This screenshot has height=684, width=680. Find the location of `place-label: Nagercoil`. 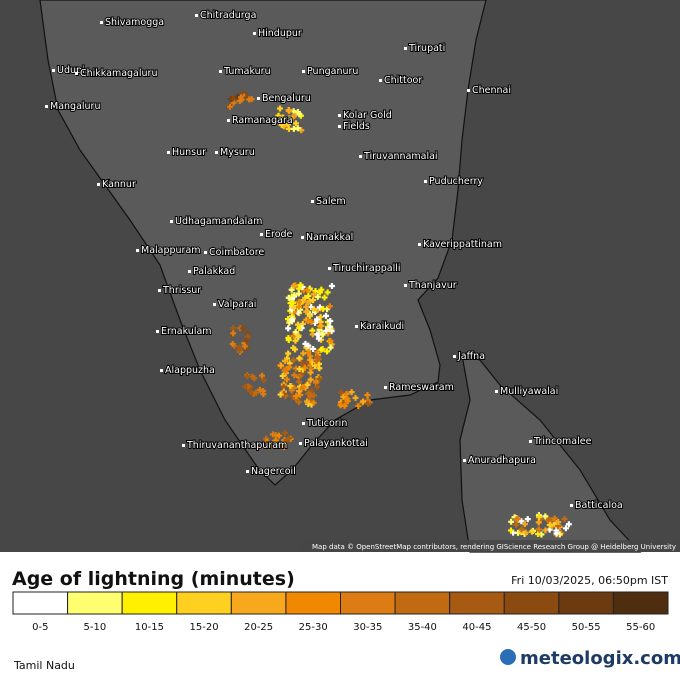

place-label: Nagercoil is located at coordinates (273, 471).